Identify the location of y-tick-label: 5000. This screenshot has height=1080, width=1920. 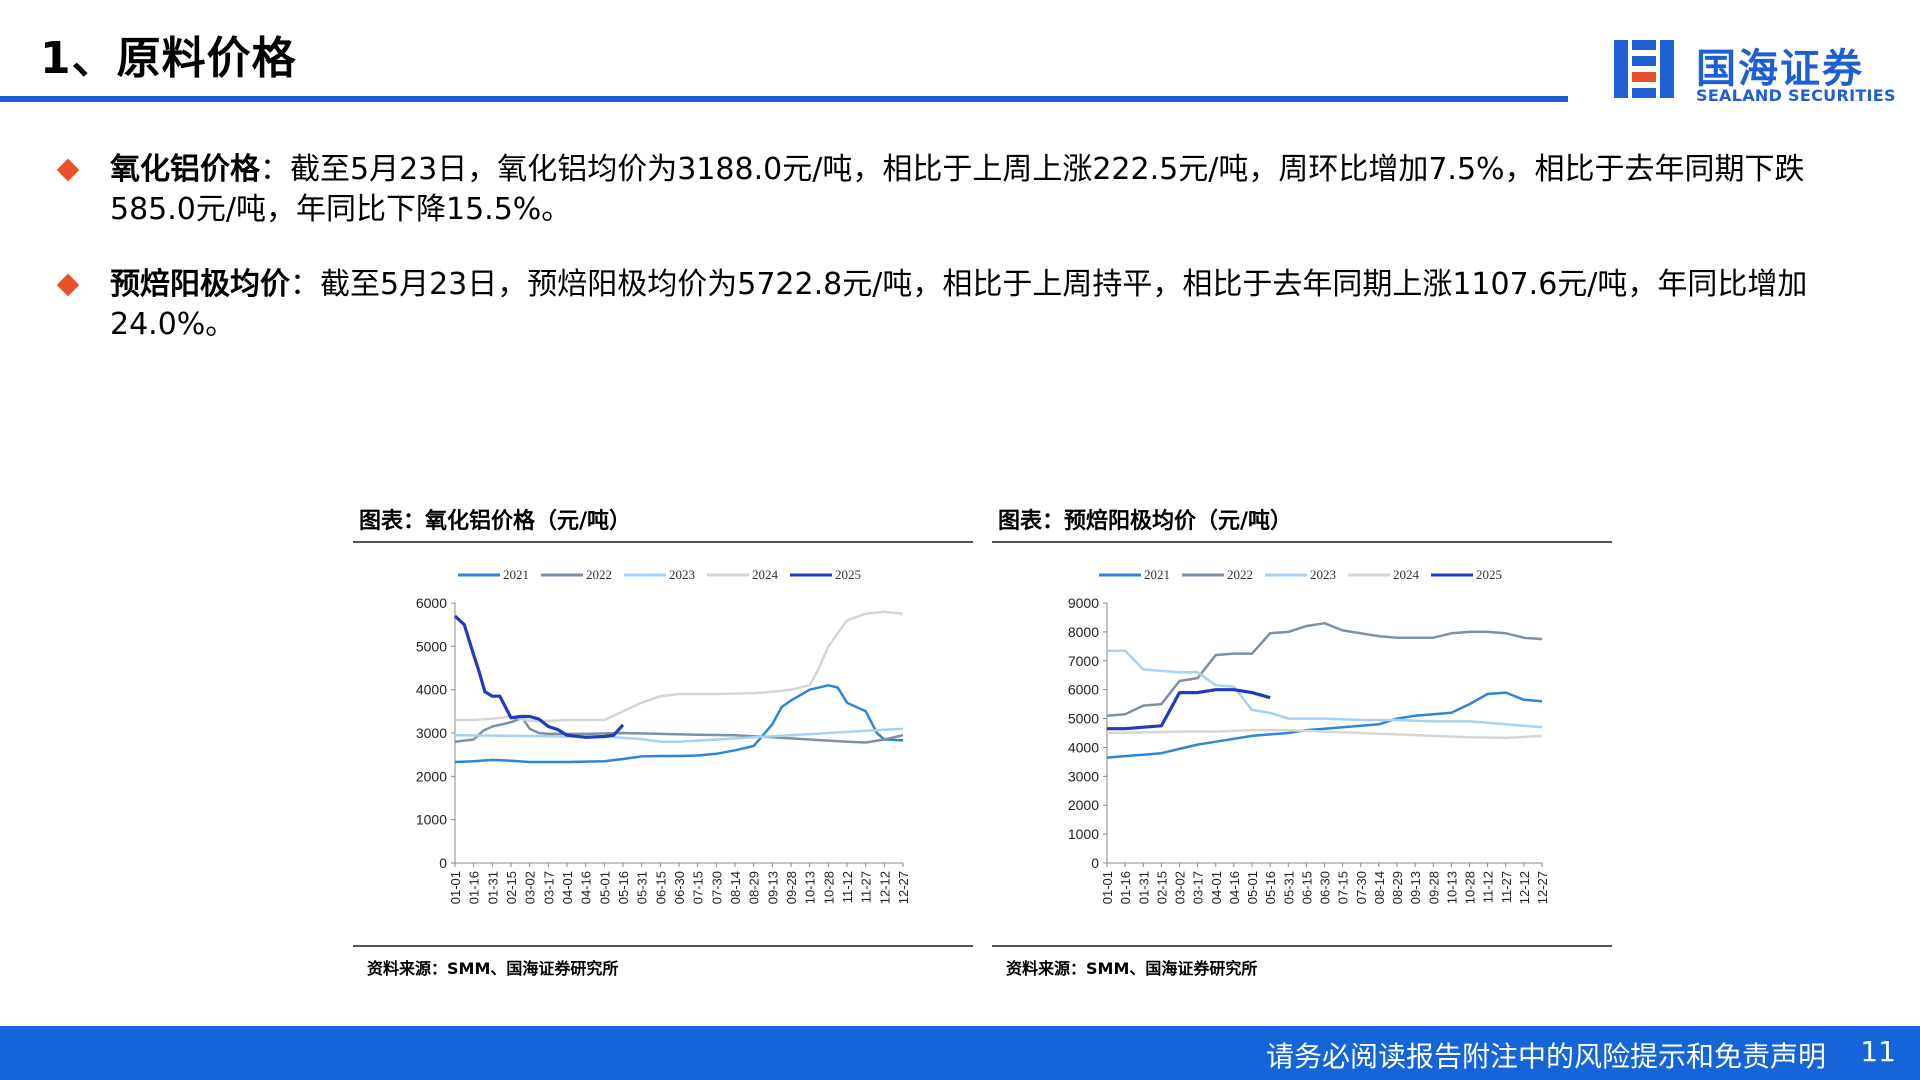
(431, 646).